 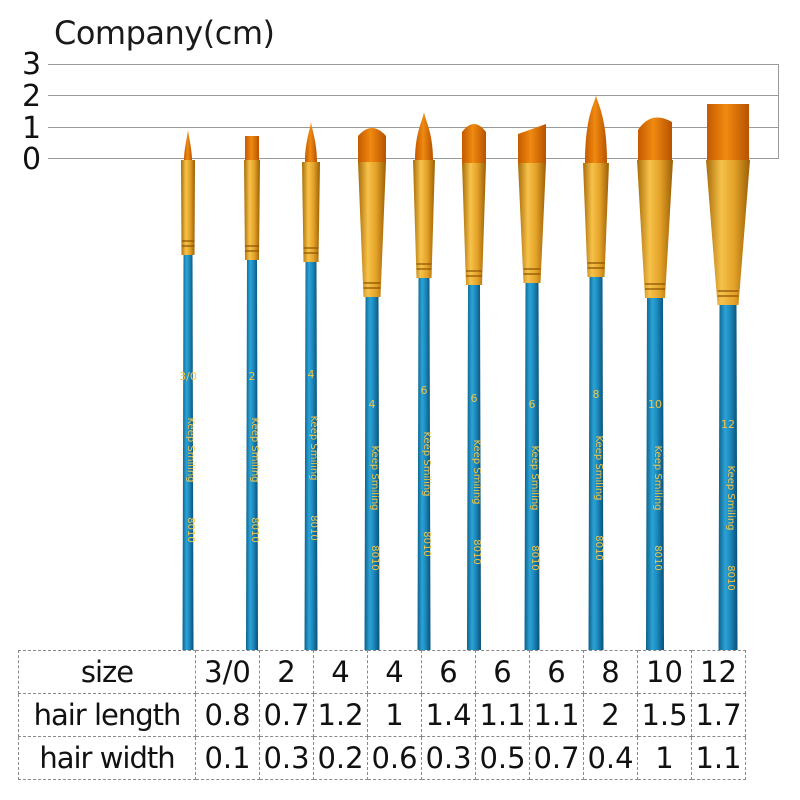 What do you see at coordinates (107, 715) in the screenshot?
I see `row-header: hair length` at bounding box center [107, 715].